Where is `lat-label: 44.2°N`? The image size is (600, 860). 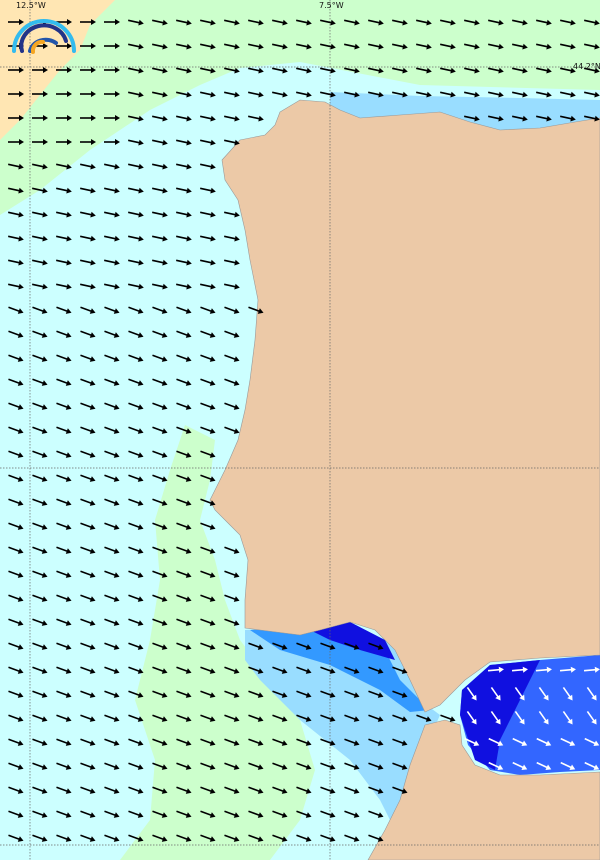
lat-label: 44.2°N is located at coordinates (586, 66).